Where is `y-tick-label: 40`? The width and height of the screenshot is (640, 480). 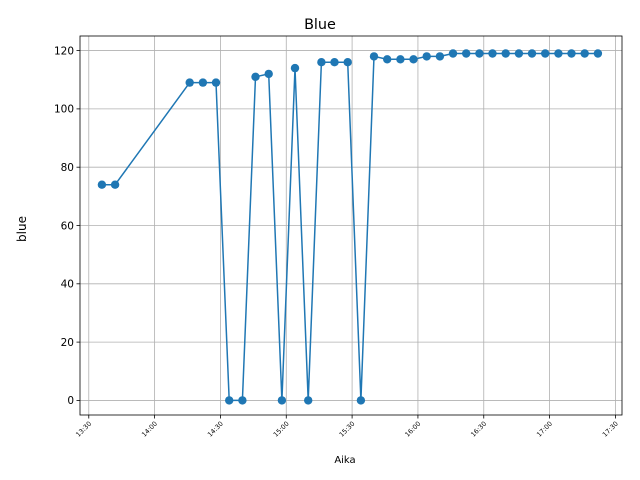 y-tick-label: 40 is located at coordinates (67, 285).